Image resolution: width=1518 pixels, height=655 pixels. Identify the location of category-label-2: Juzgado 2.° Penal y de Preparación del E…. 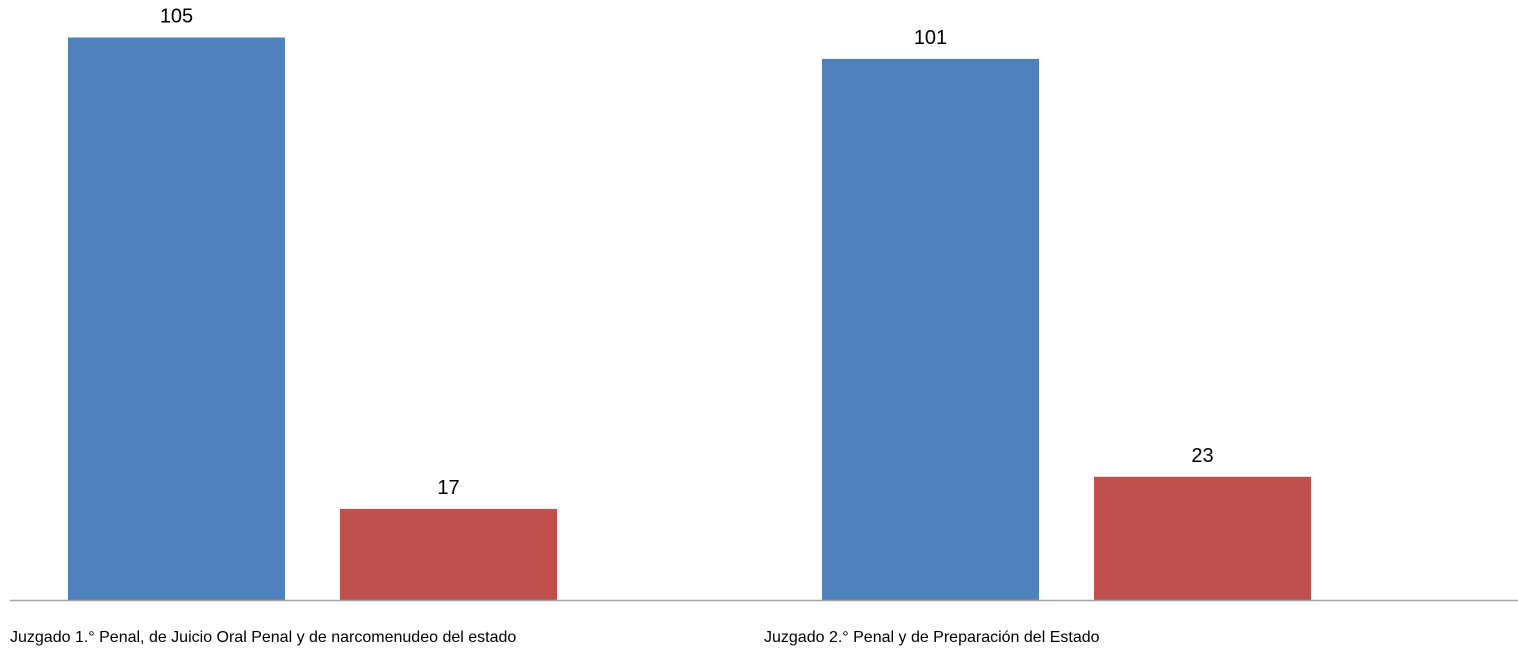
(932, 637).